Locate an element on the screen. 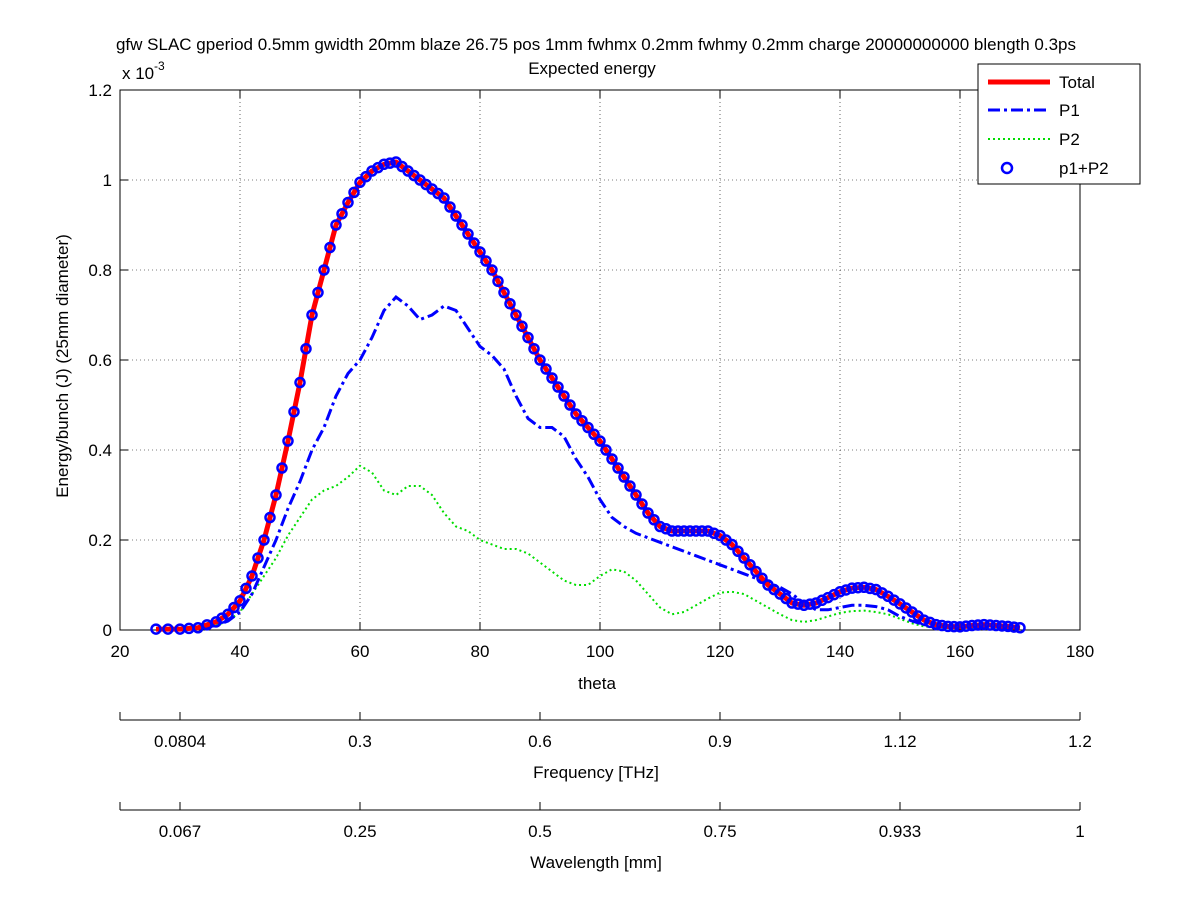 This screenshot has height=901, width=1200. y-tick-label: 0.8 is located at coordinates (100, 270).